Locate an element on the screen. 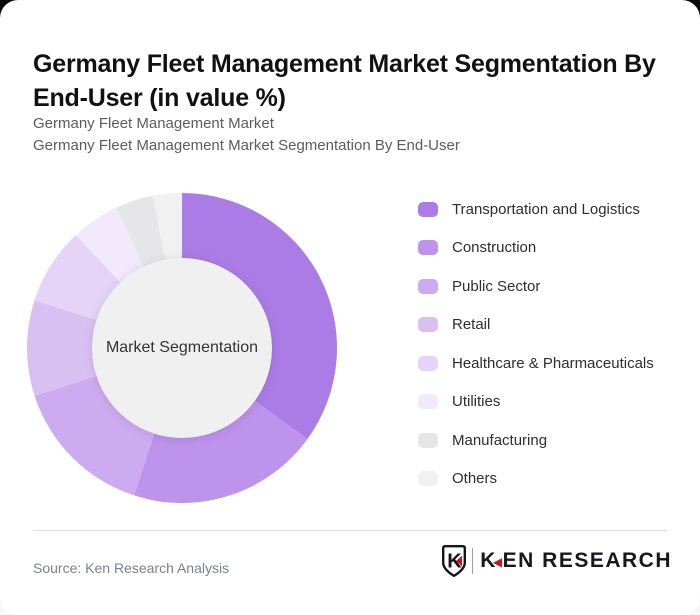  ken-research-wordmark: K ◀ EN RESEARCH is located at coordinates (576, 561).